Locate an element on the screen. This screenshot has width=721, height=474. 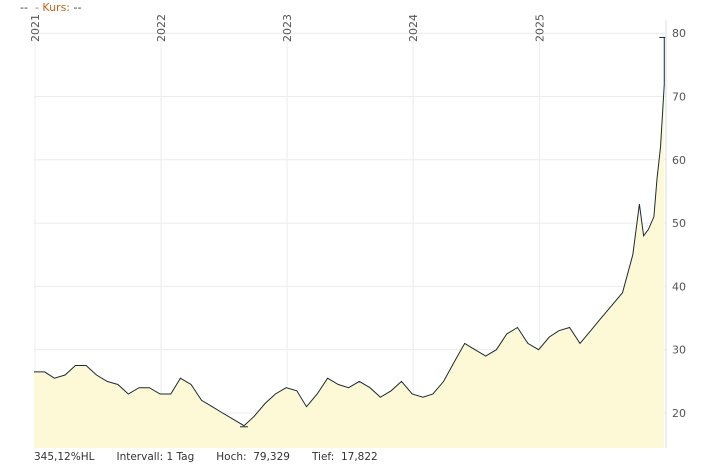
y-axis: 20 30 40 50 60 70 80 is located at coordinates (679, 223).